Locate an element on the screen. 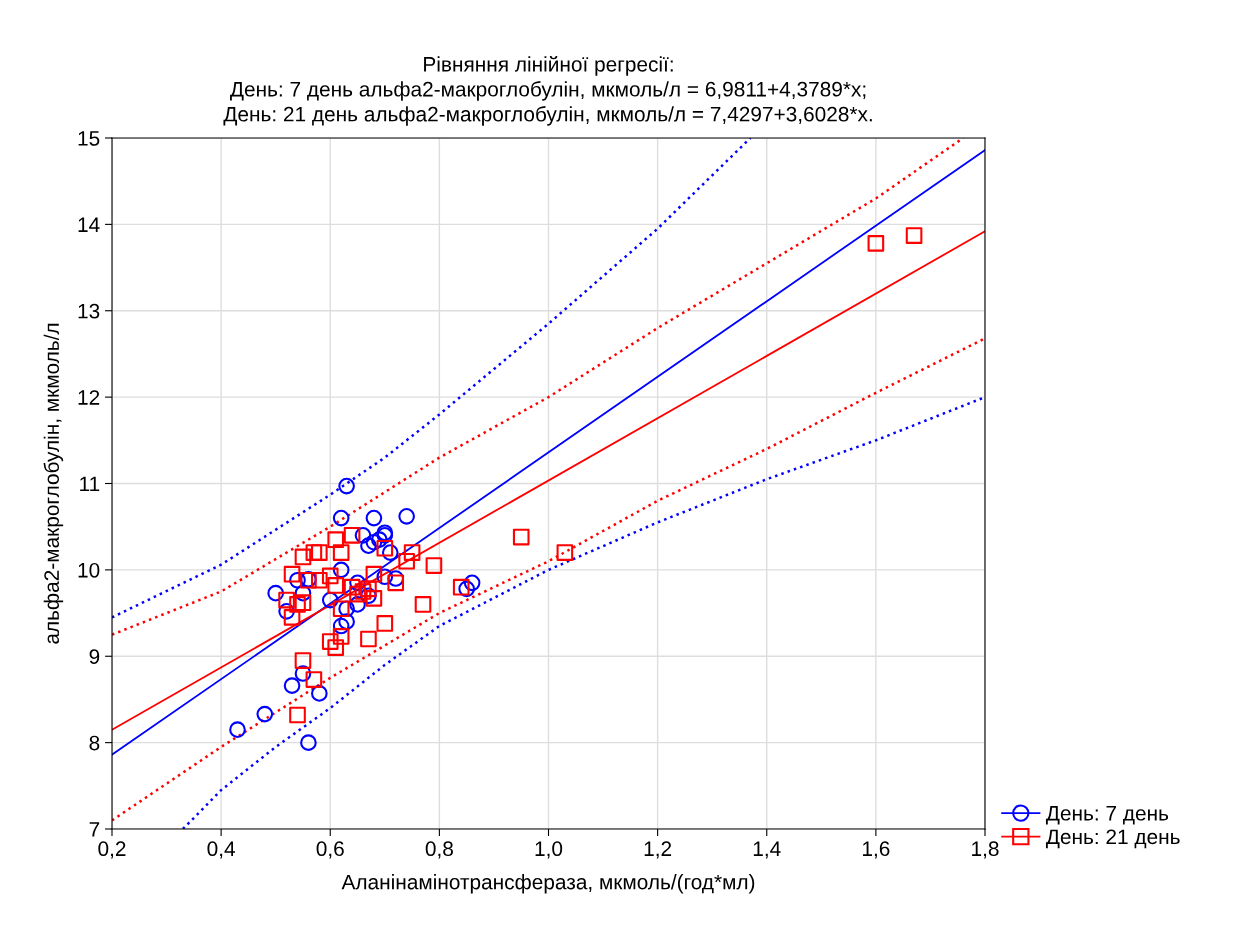  y-axis-title: альфа2-макроглобулін, мкмоль/л is located at coordinates (53, 483).